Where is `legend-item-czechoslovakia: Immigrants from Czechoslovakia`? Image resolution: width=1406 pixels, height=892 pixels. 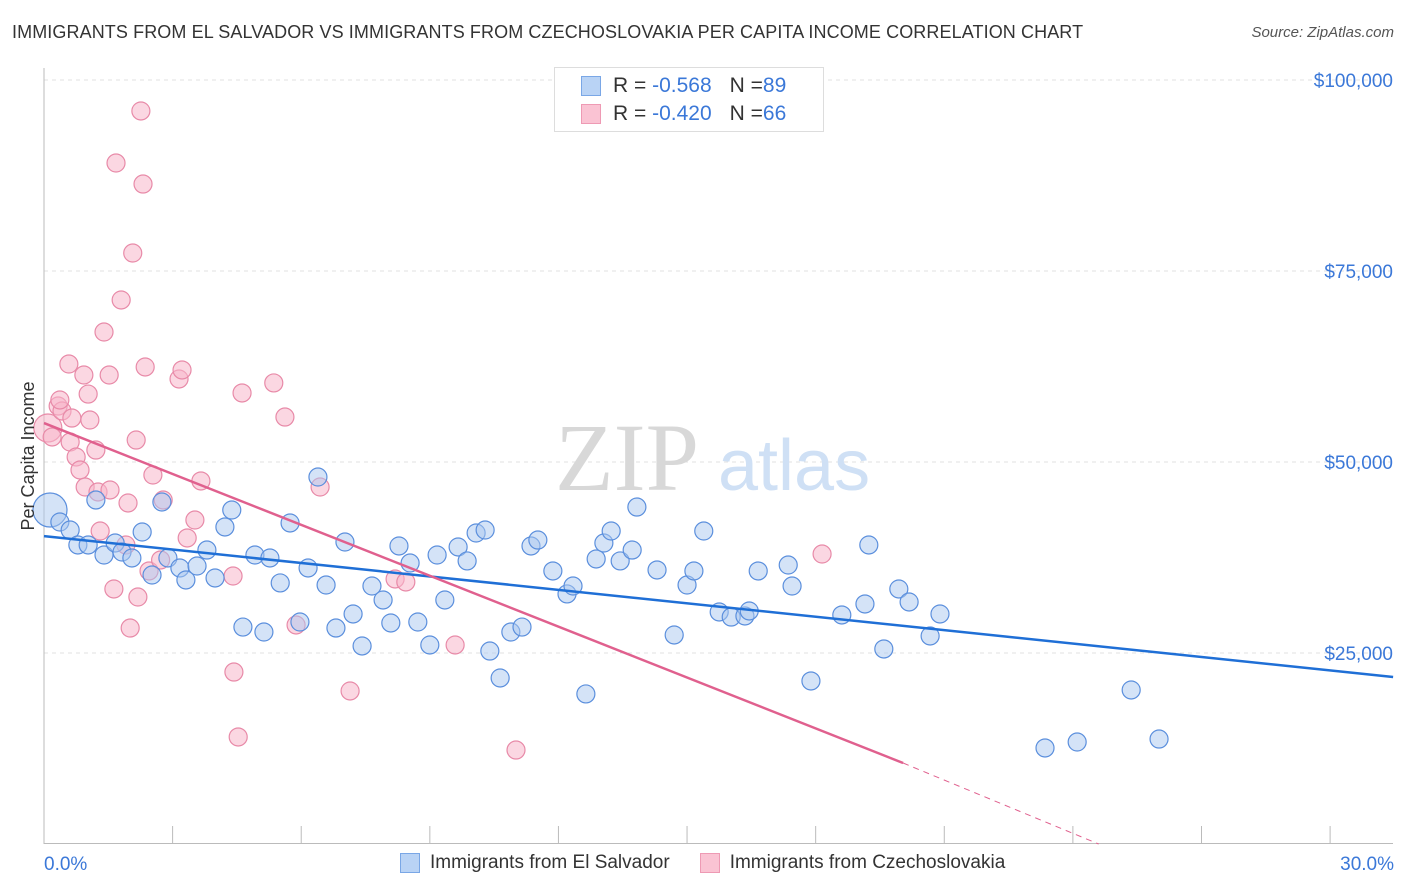 legend-item-czechoslovakia: Immigrants from Czechoslovakia is located at coordinates (852, 863).